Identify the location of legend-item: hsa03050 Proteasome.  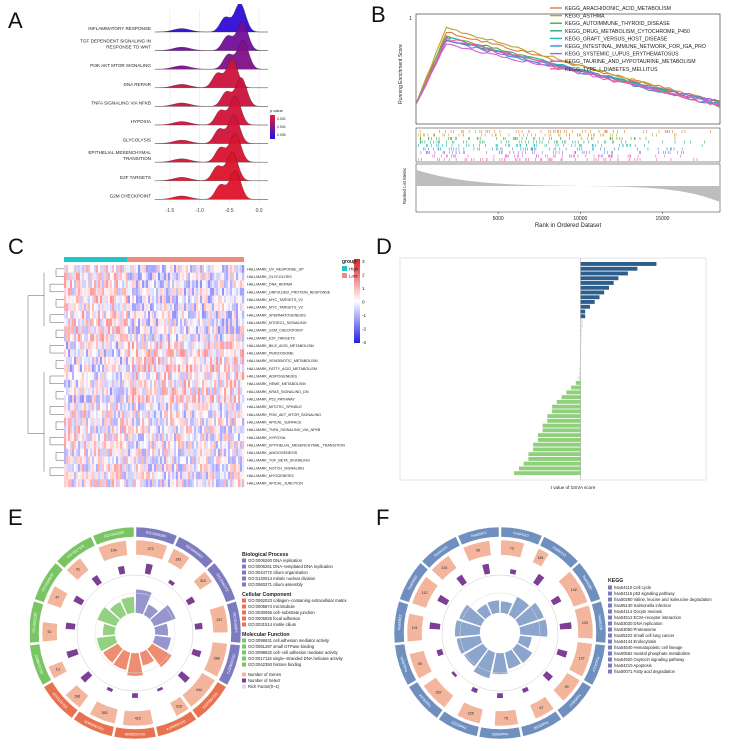
(635, 629).